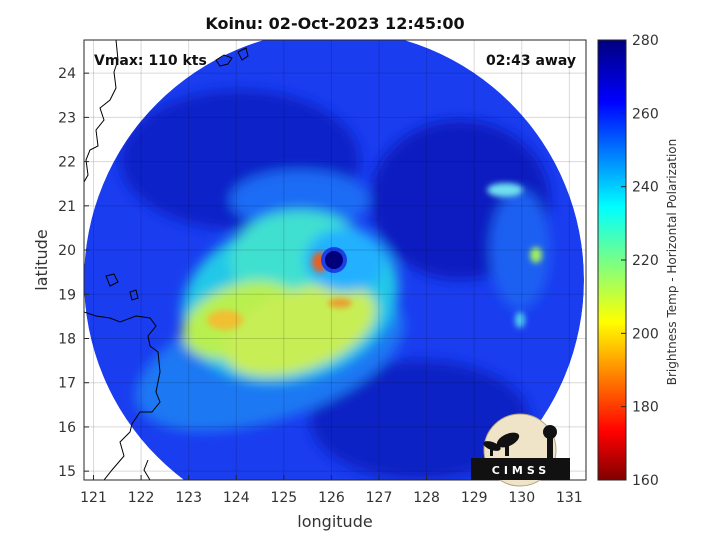  Describe the element at coordinates (283, 498) in the screenshot. I see `x-tick-label: 125` at that location.